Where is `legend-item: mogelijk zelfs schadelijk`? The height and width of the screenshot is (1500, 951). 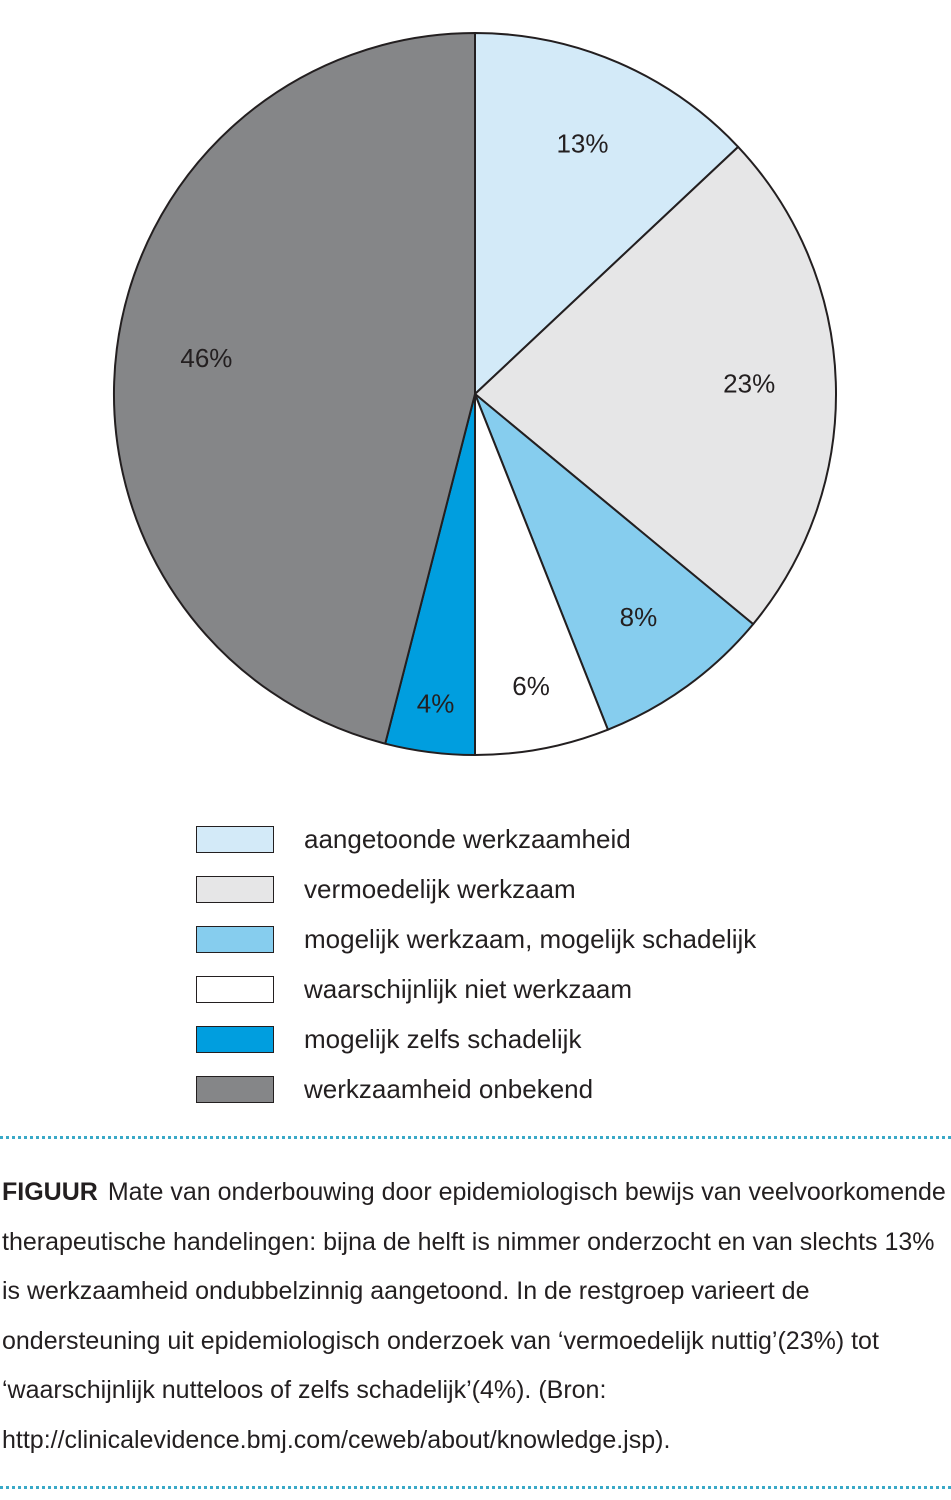
legend-item: mogelijk zelfs schadelijk is located at coordinates (476, 1039).